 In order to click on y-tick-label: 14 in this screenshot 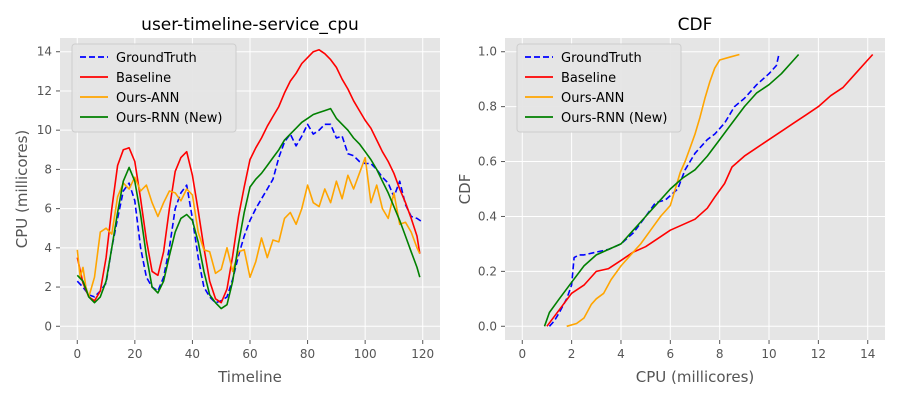, I will do `click(44, 52)`.